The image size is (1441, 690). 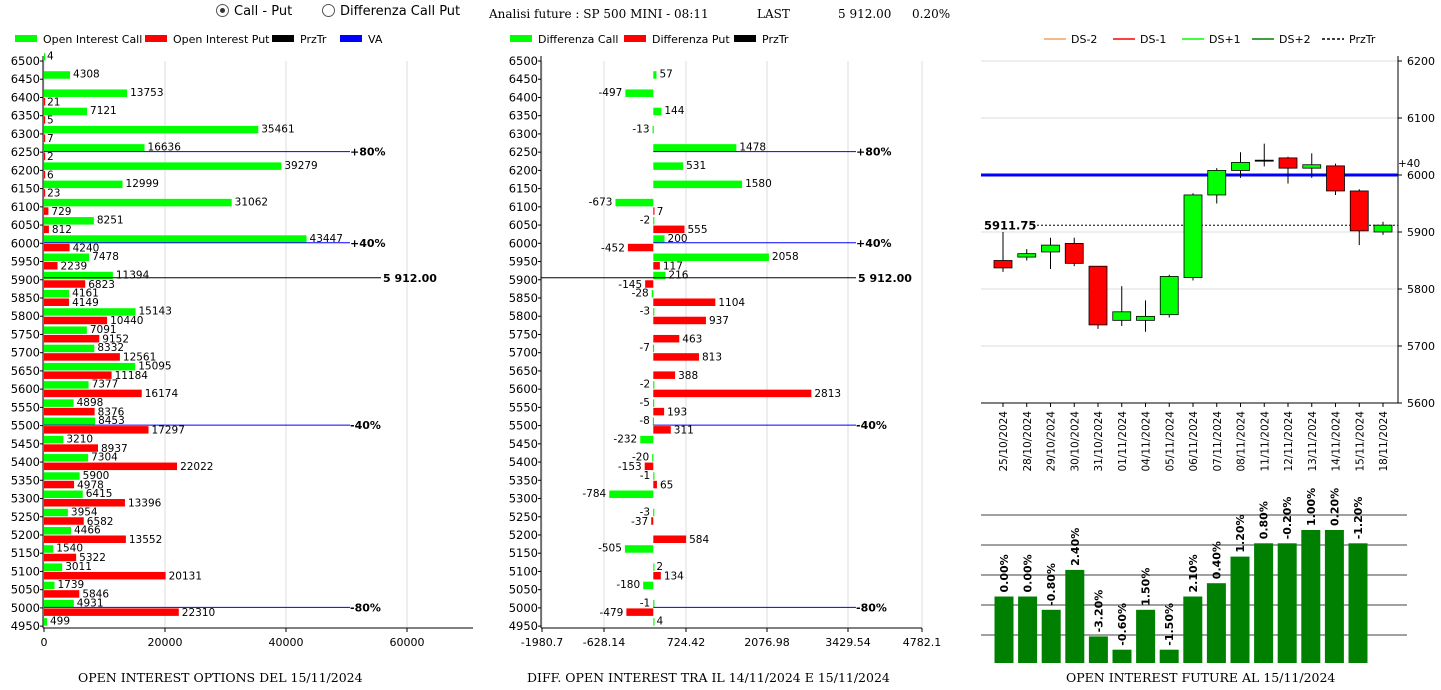 I want to click on put-value-label: 6823, so click(x=101, y=285).